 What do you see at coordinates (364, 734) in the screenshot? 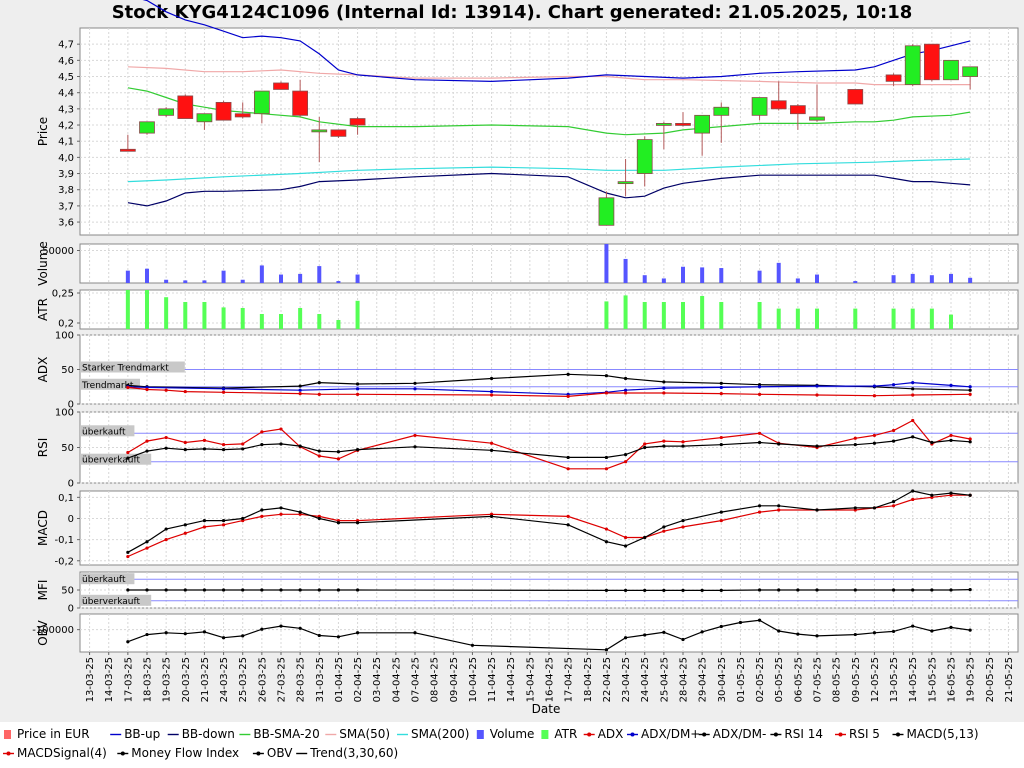
I see `legend-label: SMA(50)` at bounding box center [364, 734].